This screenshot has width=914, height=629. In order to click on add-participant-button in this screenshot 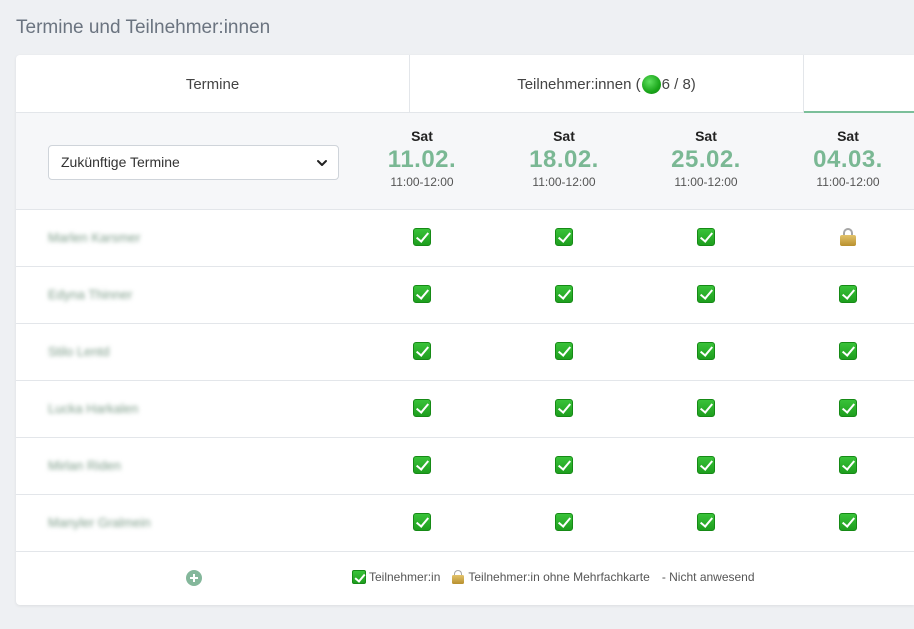, I will do `click(194, 578)`.